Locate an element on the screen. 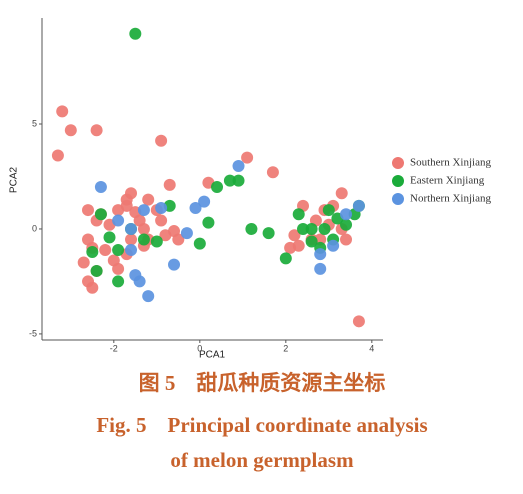 The image size is (523, 494). caption-cn: 图 5 甜瓜种质资源主坐标 is located at coordinates (262, 383).